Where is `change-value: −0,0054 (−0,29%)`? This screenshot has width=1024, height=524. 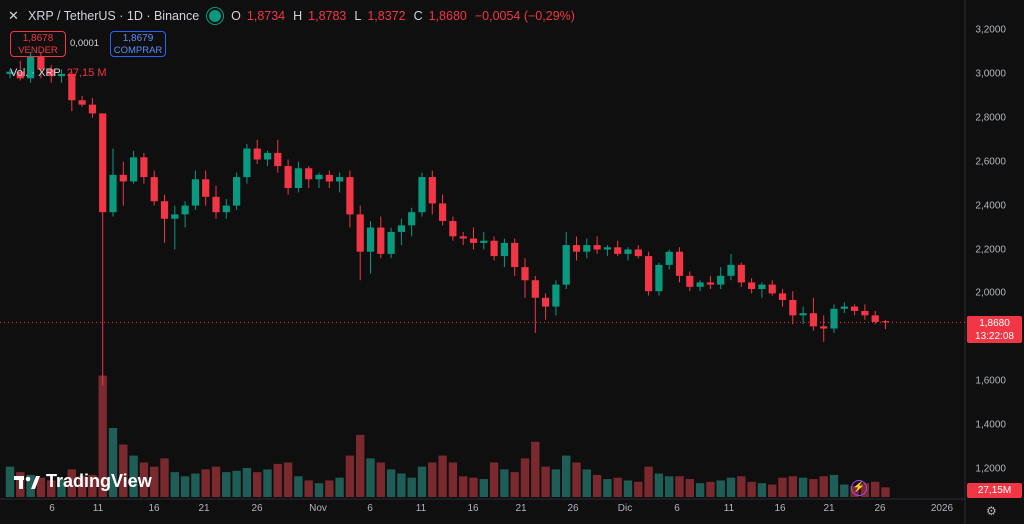 change-value: −0,0054 (−0,29%) is located at coordinates (524, 16).